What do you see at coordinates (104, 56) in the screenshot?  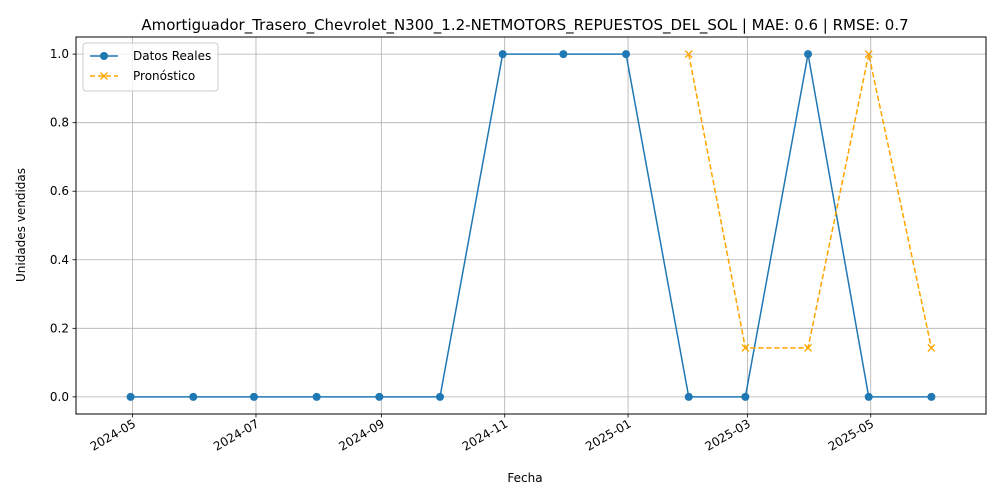 I see `legend-marker-datos-reales` at bounding box center [104, 56].